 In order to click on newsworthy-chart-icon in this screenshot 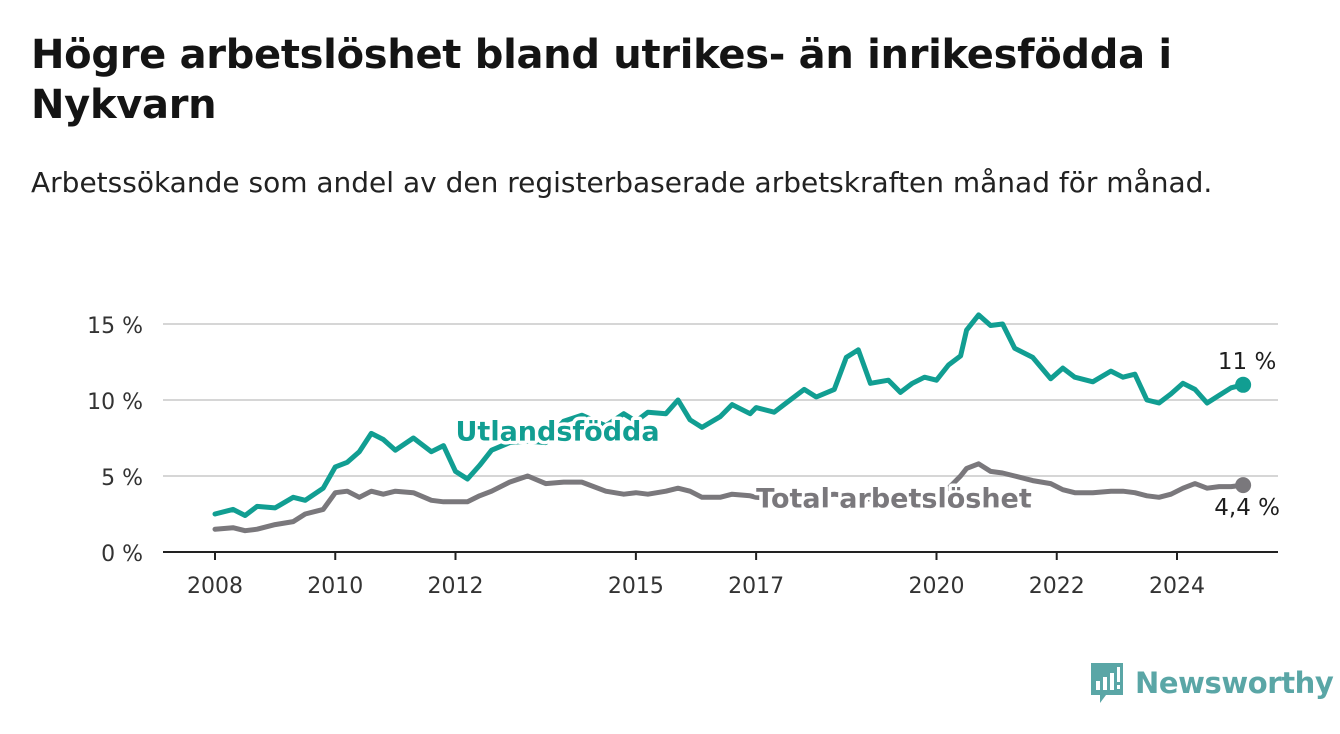, I will do `click(1107, 683)`.